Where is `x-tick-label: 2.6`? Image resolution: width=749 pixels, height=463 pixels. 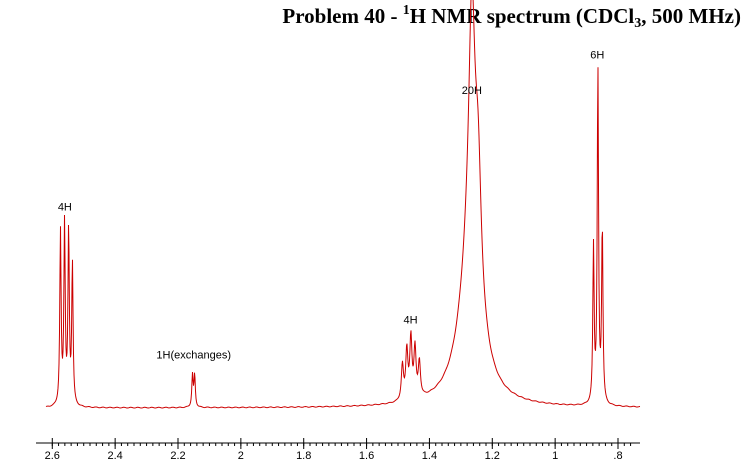 x-tick-label: 2.6 is located at coordinates (52, 456).